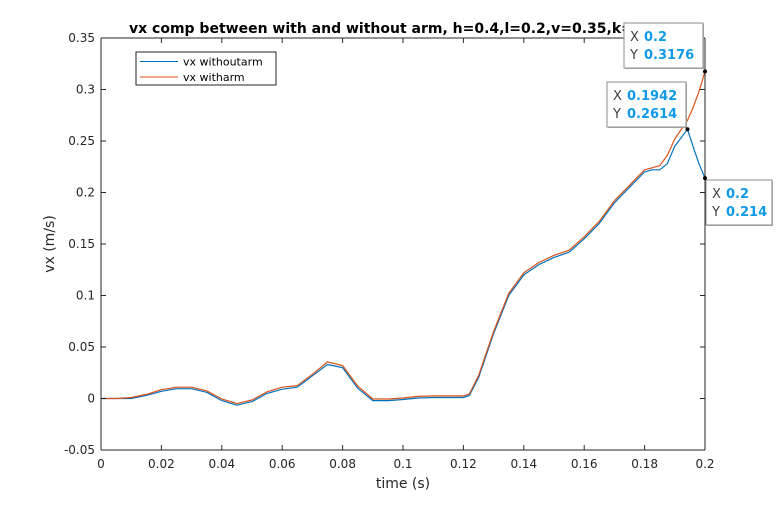 The image size is (778, 506). Describe the element at coordinates (223, 62) in the screenshot. I see `legend-label-withoutarm: vx withoutarm` at that location.